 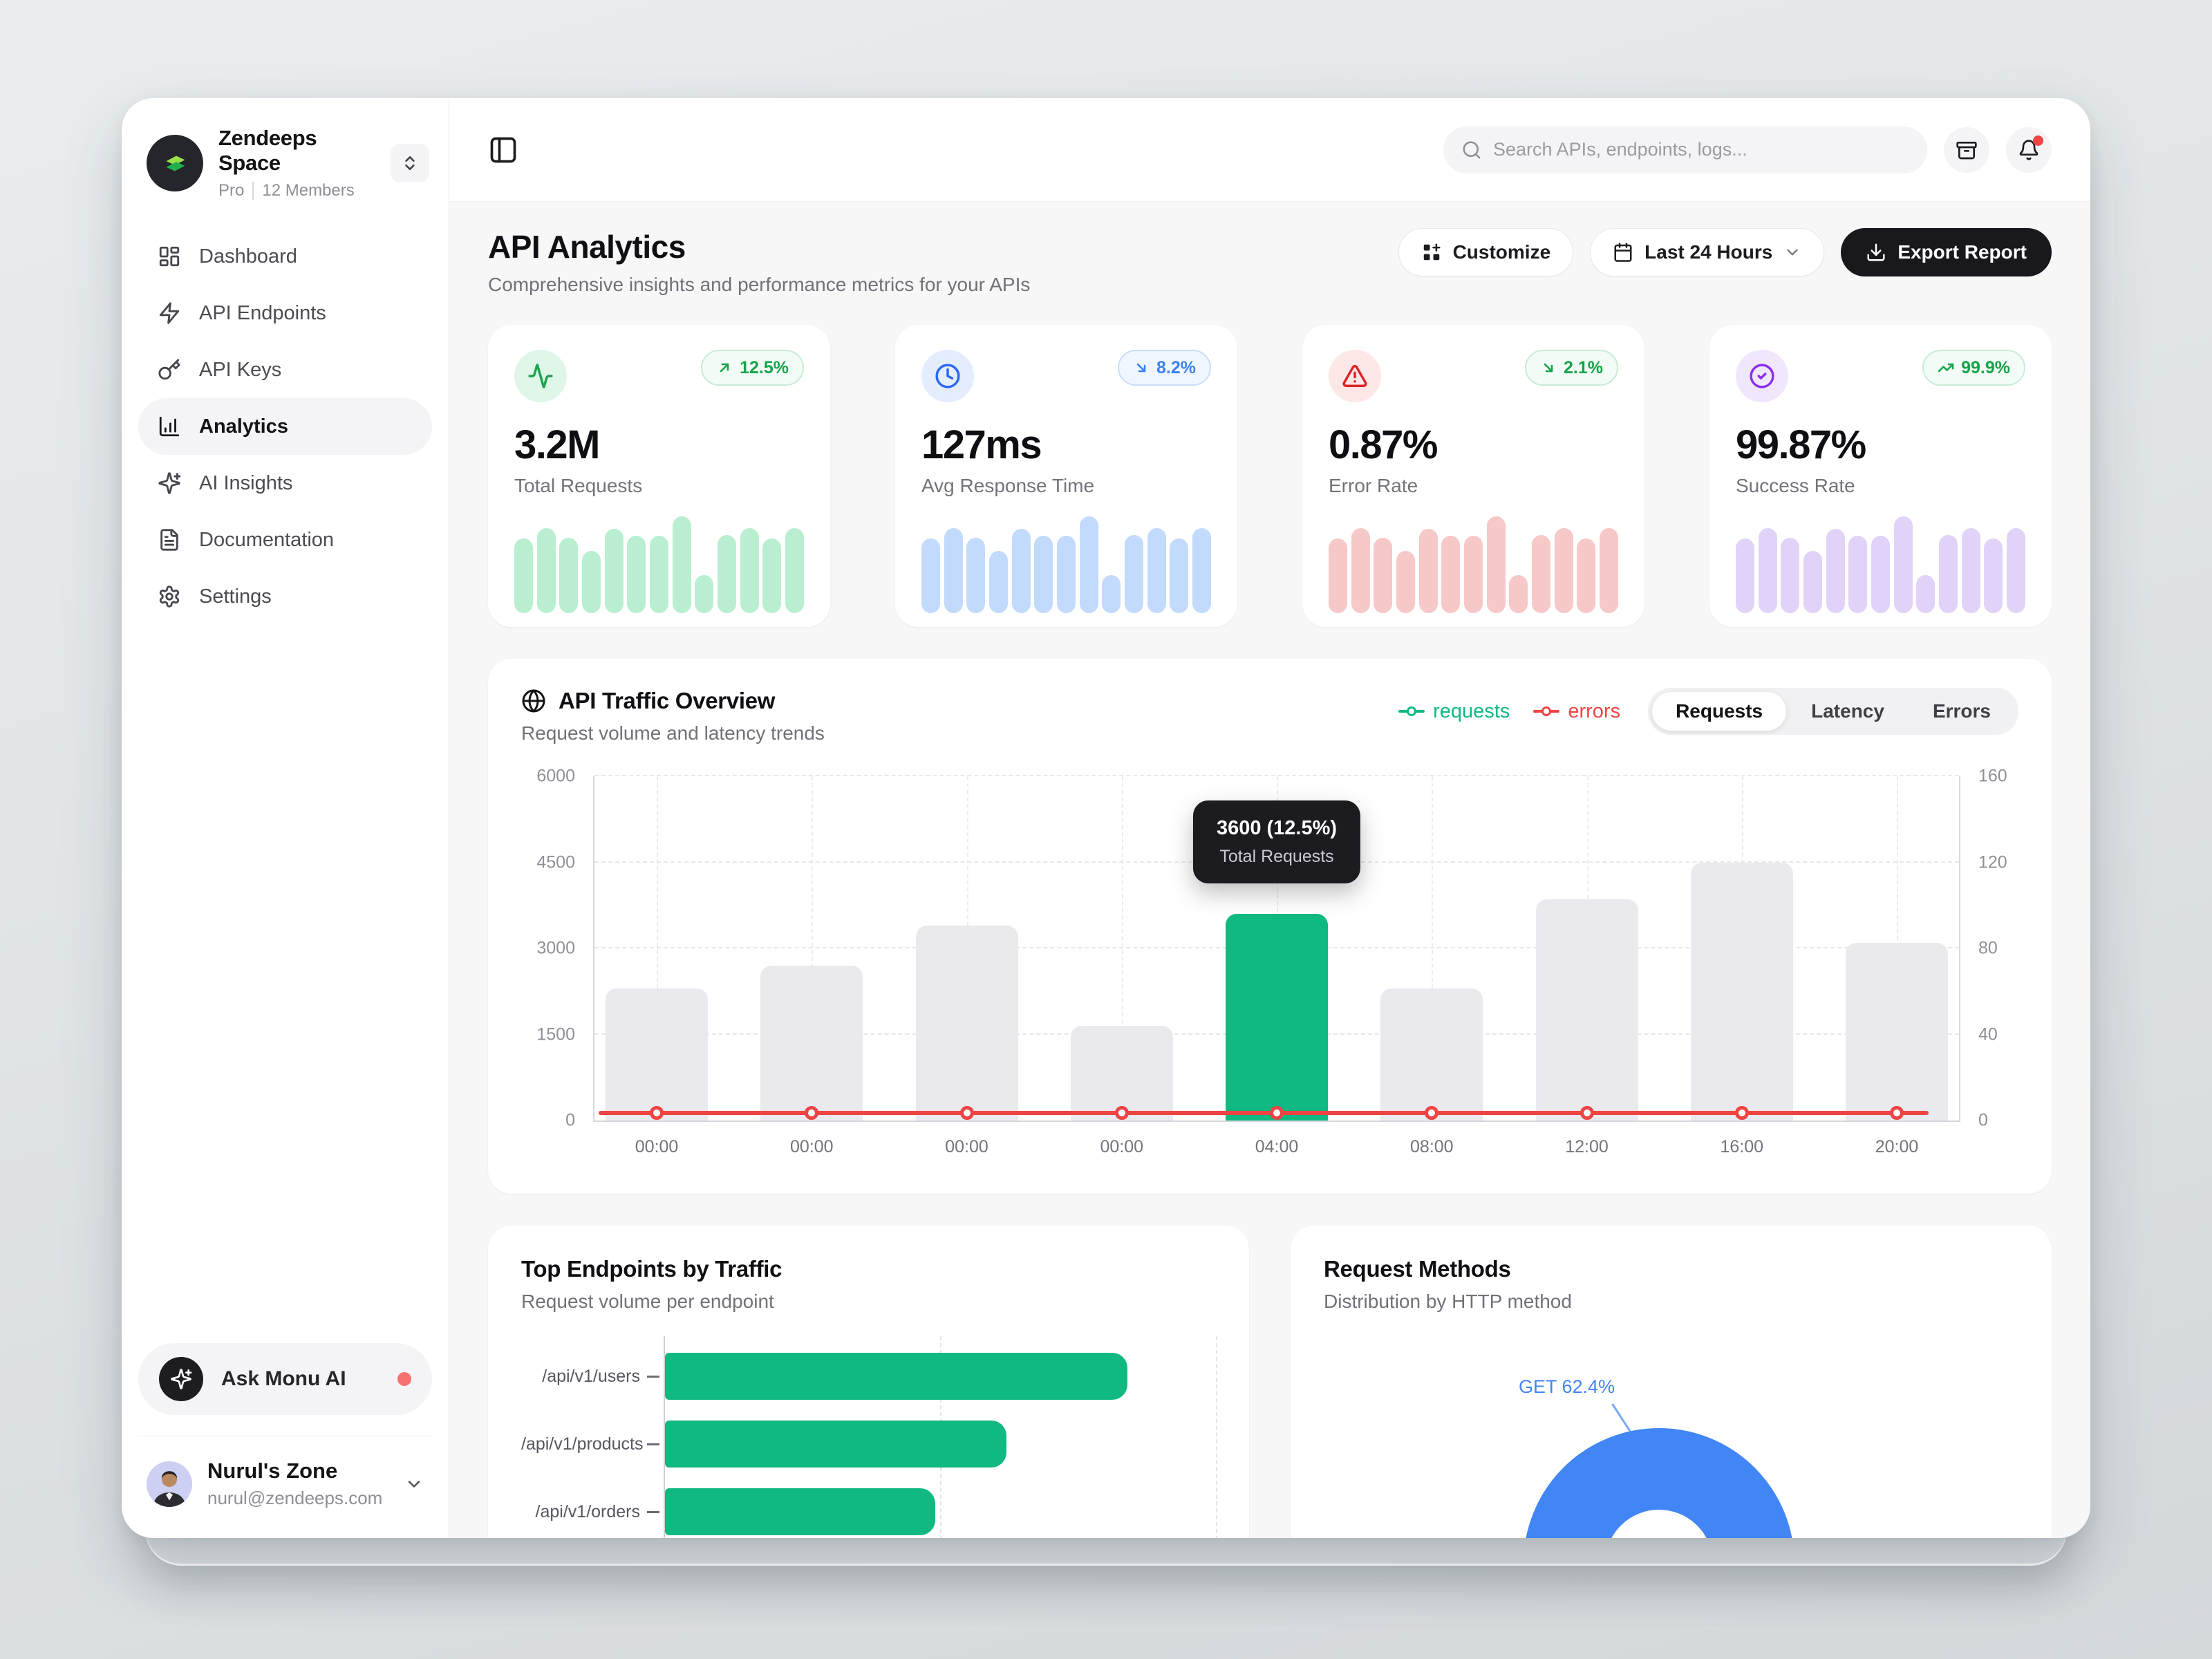 I want to click on customize-button: Customize, so click(x=1486, y=252).